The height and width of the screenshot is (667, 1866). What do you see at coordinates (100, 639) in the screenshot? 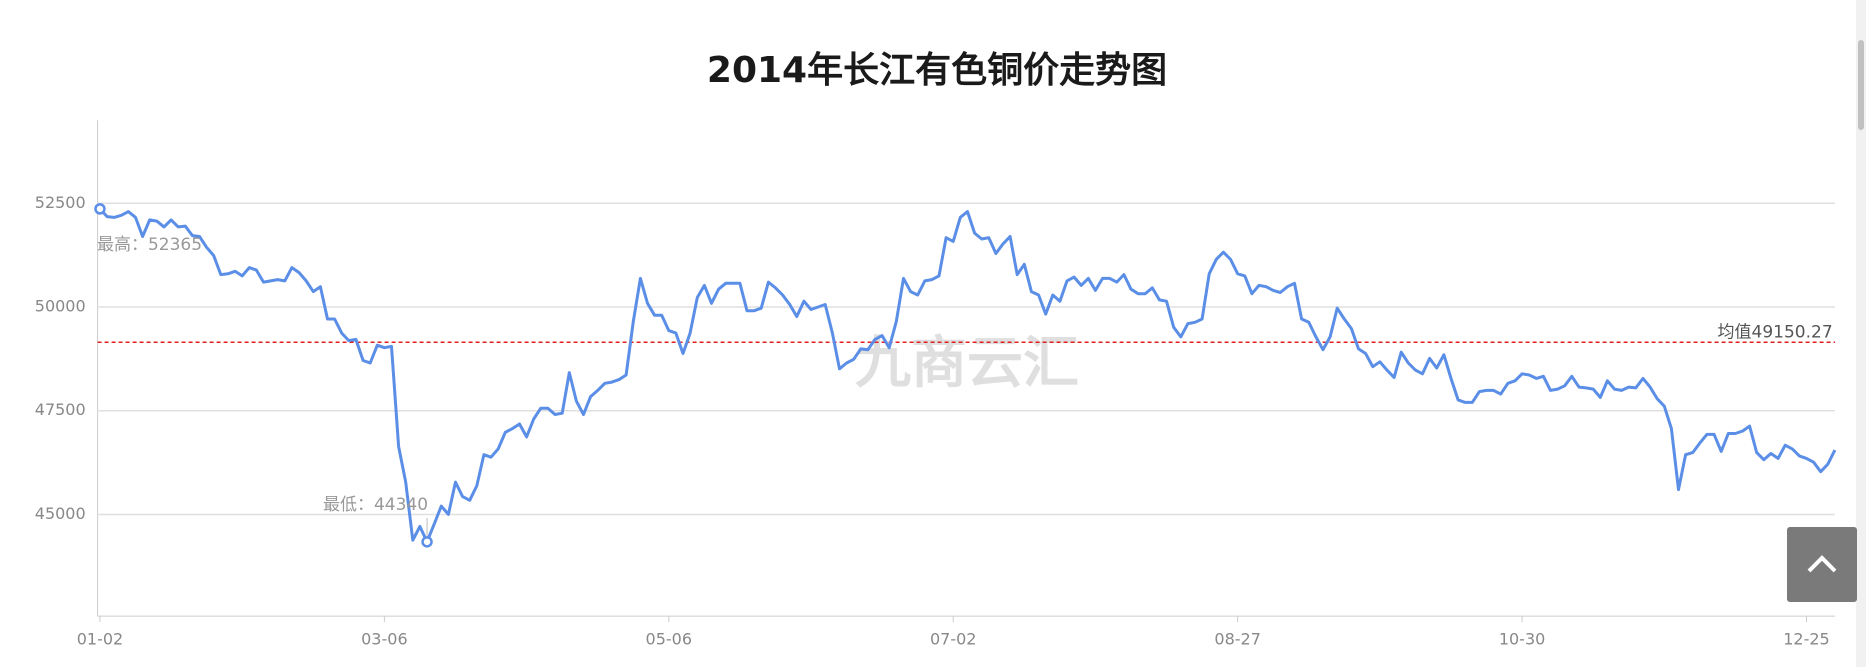
I see `x-tick-label: 01-02` at bounding box center [100, 639].